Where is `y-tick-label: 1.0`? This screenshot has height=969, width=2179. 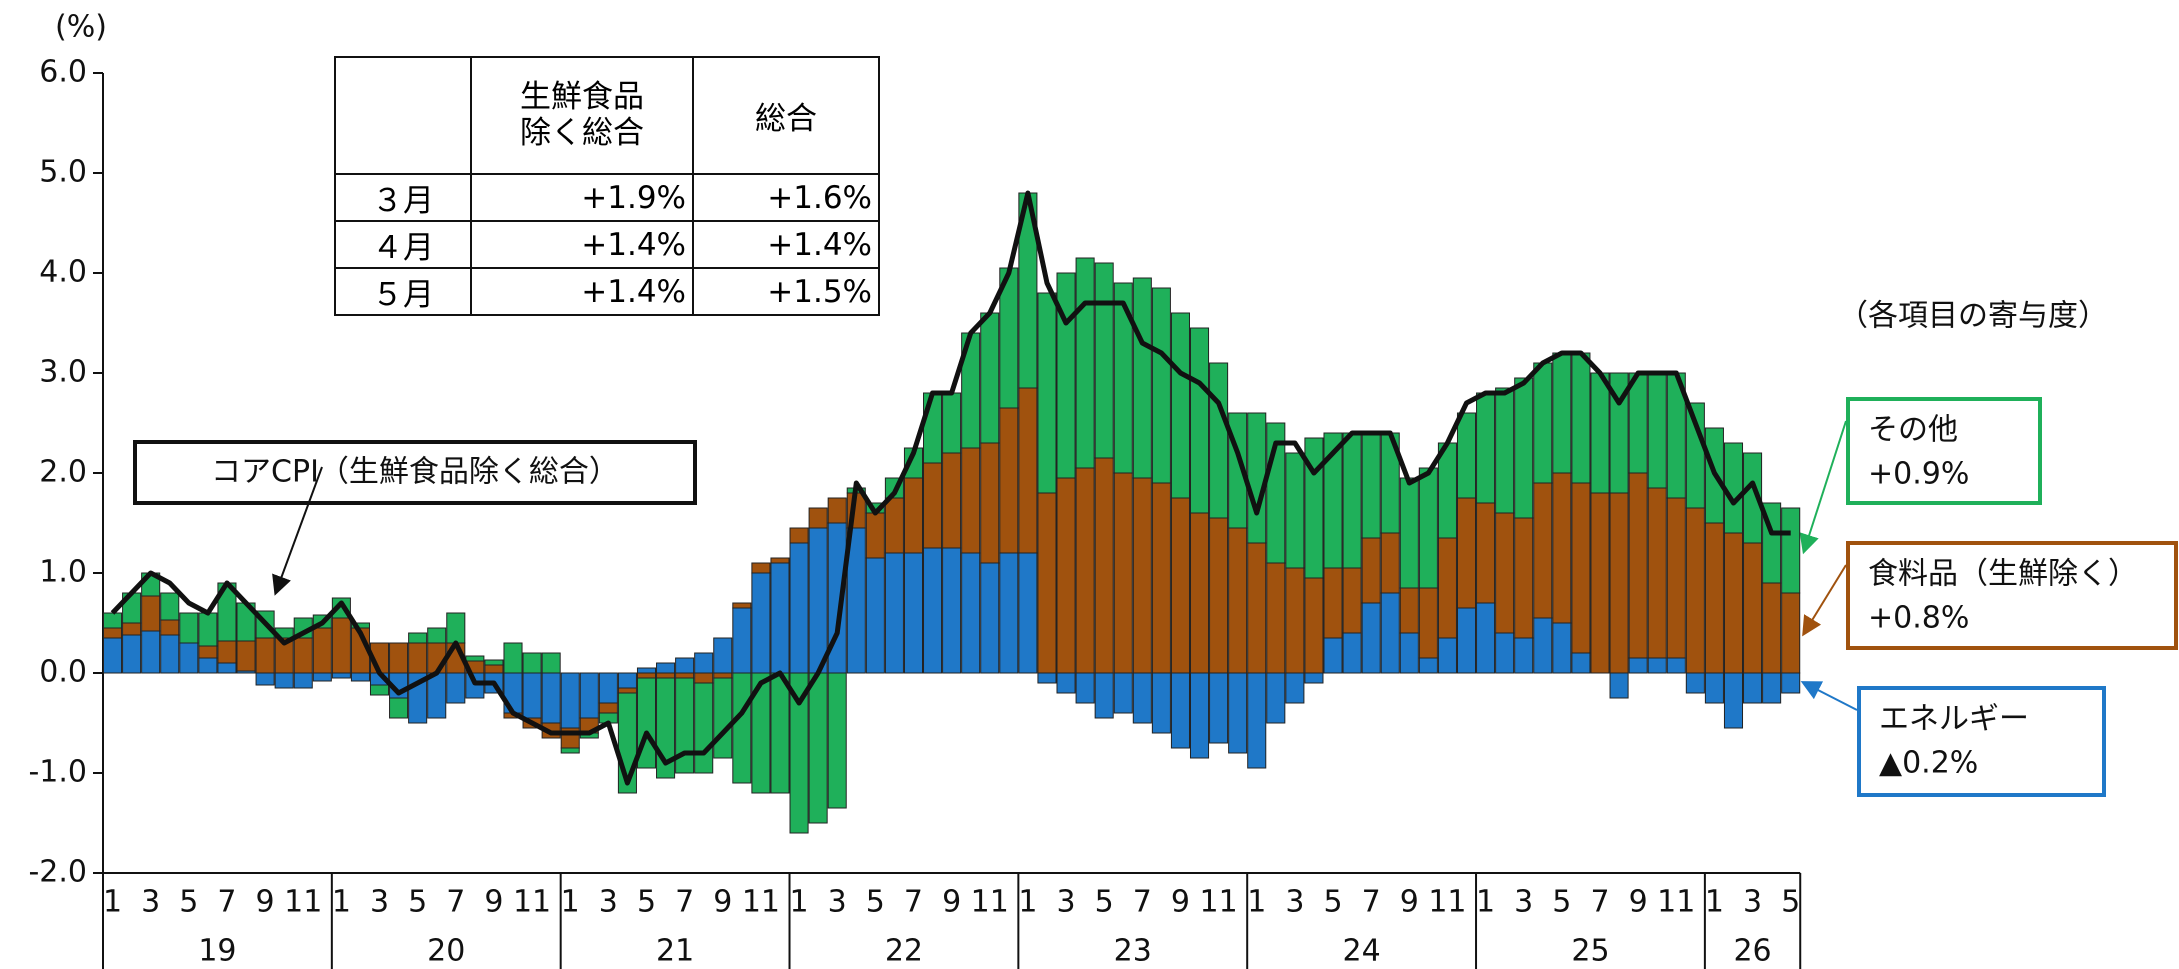
y-tick-label: 1.0 is located at coordinates (63, 572).